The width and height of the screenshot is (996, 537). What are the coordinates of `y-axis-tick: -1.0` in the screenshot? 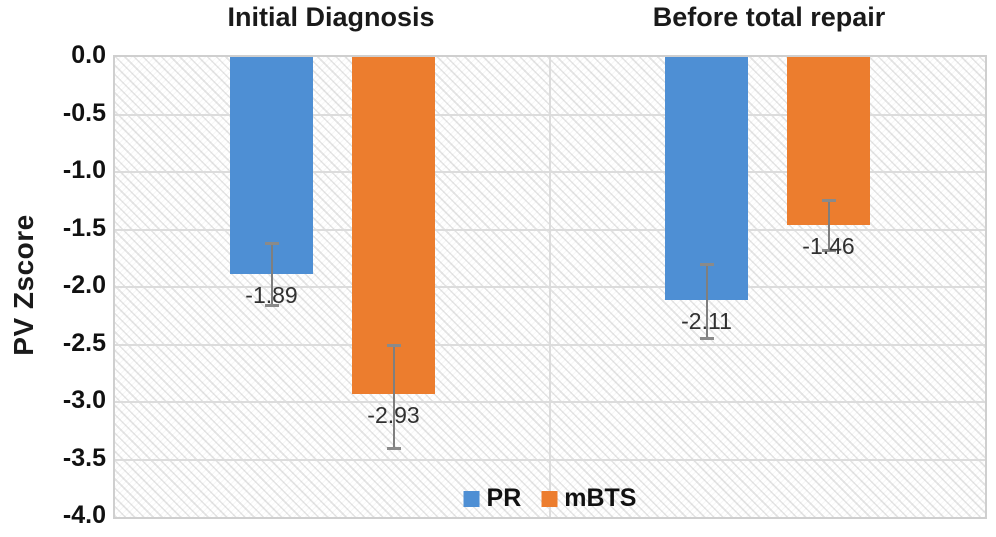 It's located at (84, 170).